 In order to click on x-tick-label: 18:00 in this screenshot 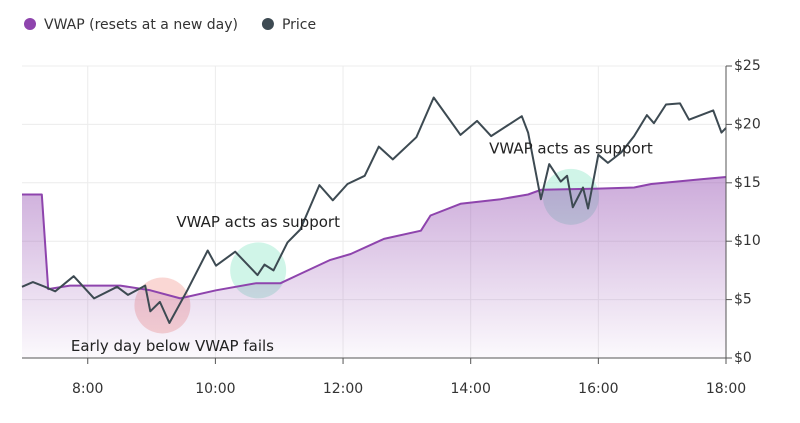, I will do `click(726, 389)`.